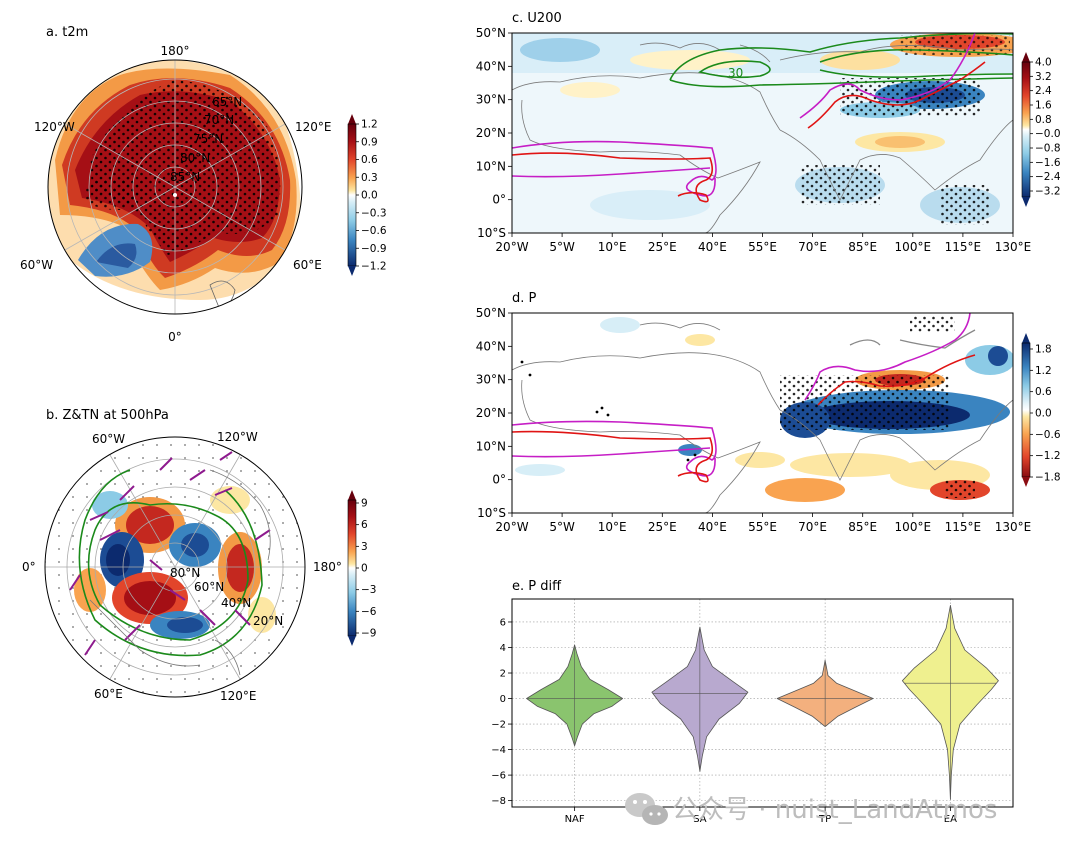  I want to click on a-lat-80: 80°N, so click(195, 158).